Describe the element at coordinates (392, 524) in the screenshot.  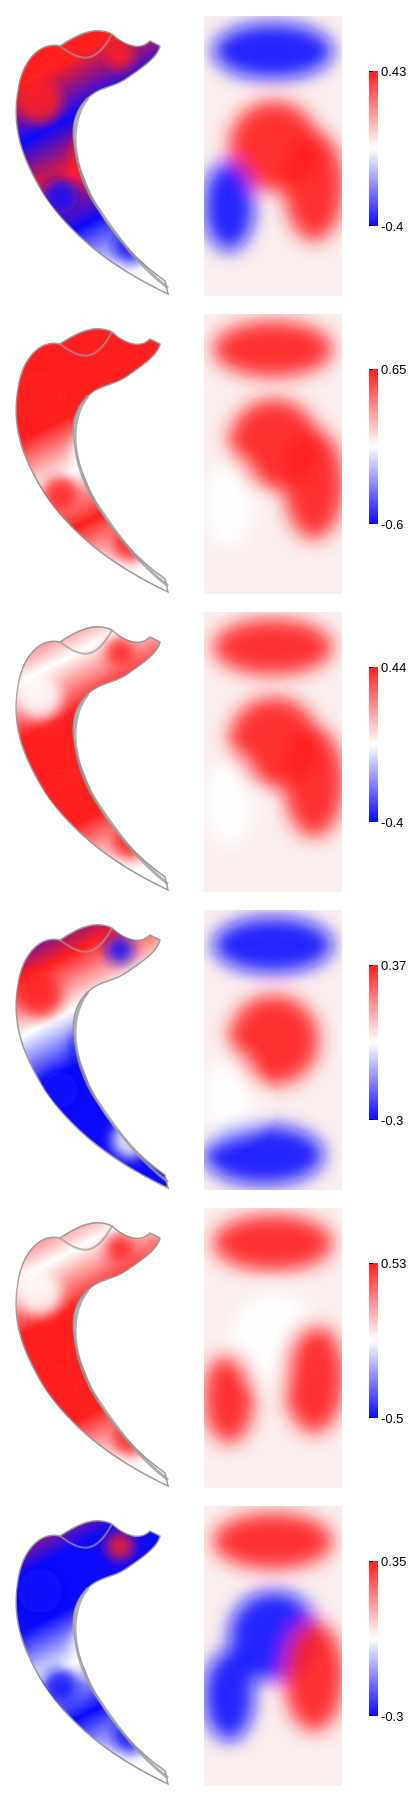
I see `colorbar-min-label: -0.6` at that location.